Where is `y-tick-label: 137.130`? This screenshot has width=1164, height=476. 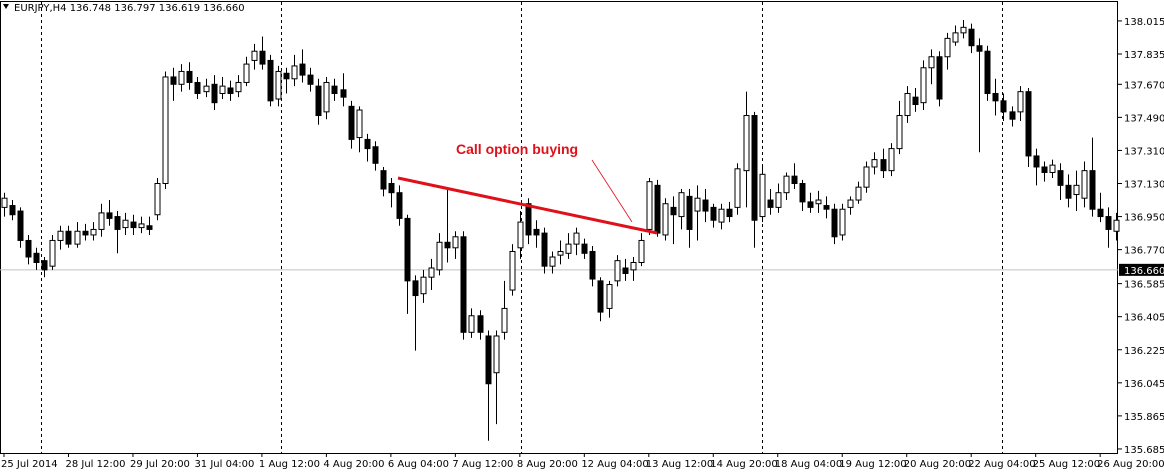
y-tick-label: 137.130 is located at coordinates (1144, 185).